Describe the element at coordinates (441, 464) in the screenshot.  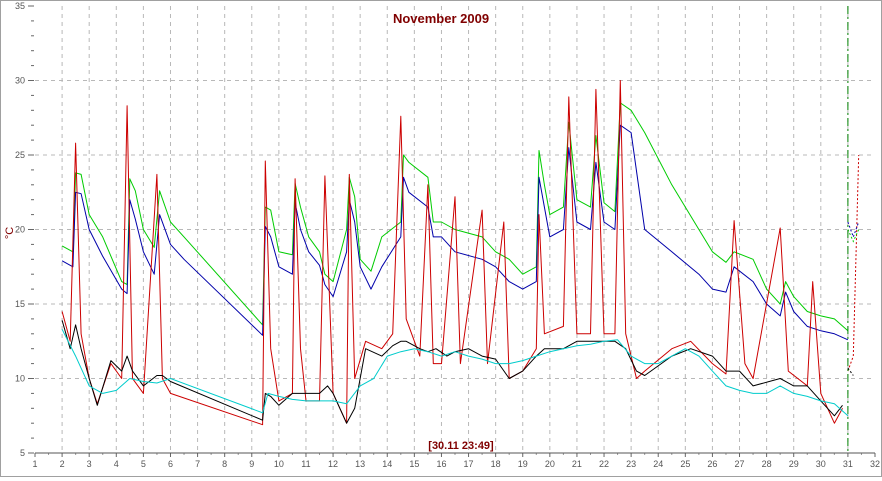
I see `x-tick-label: 16` at that location.